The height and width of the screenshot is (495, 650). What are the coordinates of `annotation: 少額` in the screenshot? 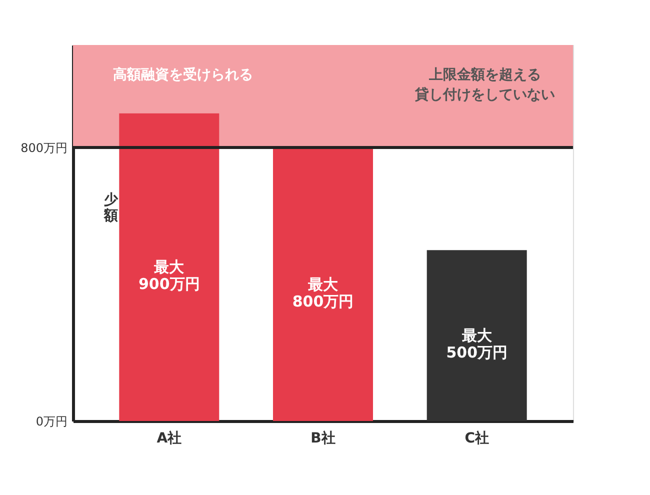 It's located at (111, 208).